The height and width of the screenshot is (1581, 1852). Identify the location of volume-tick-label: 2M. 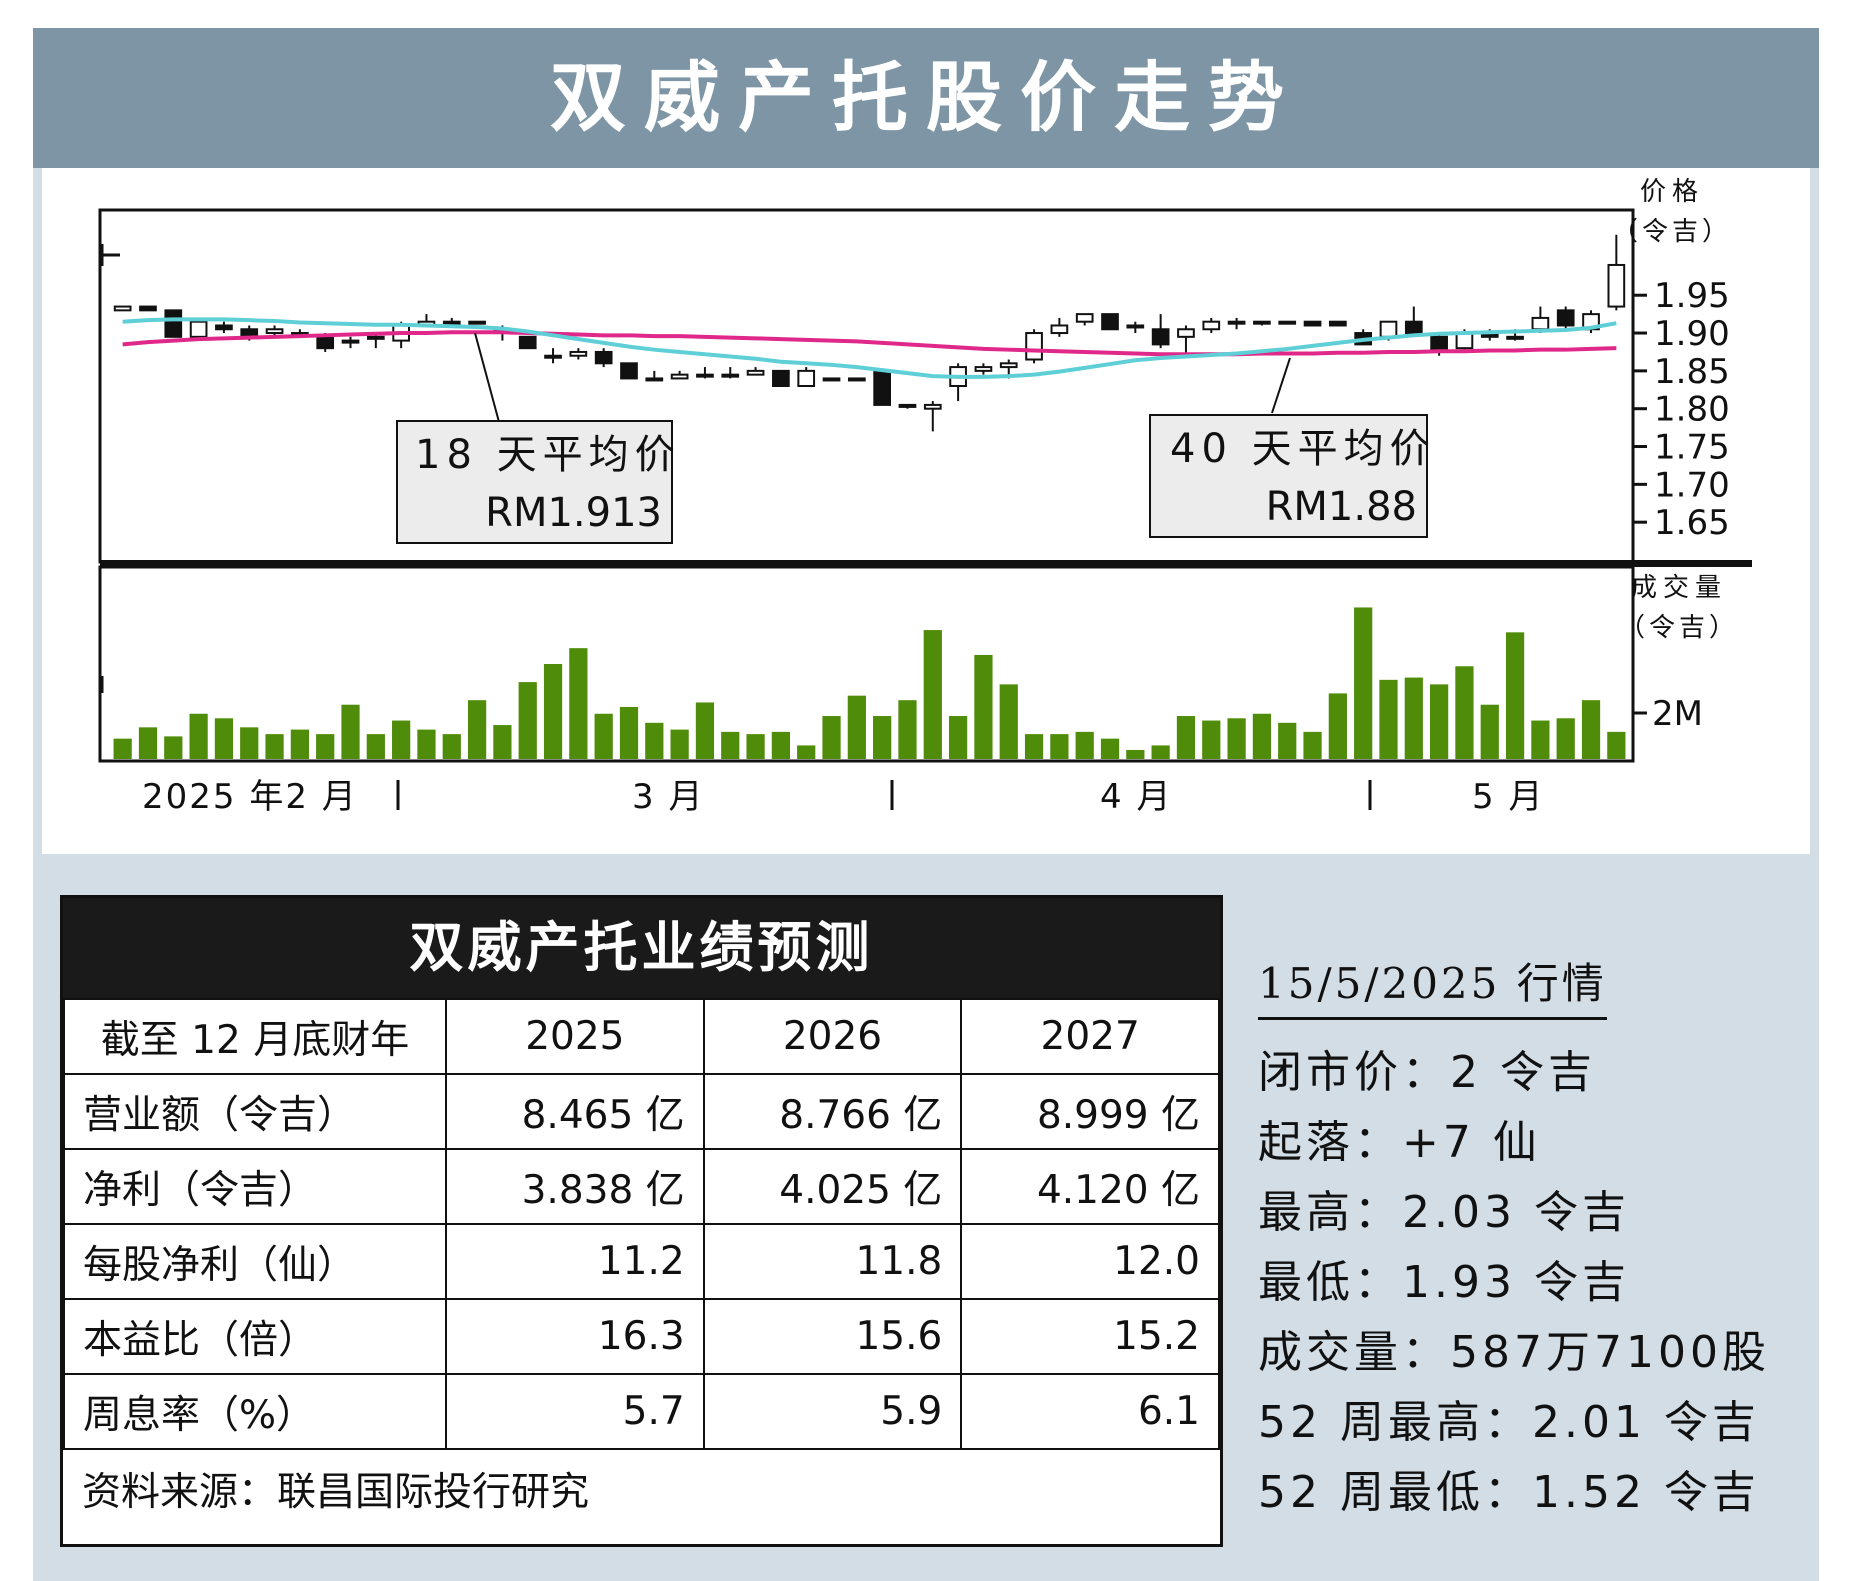
(1677, 714).